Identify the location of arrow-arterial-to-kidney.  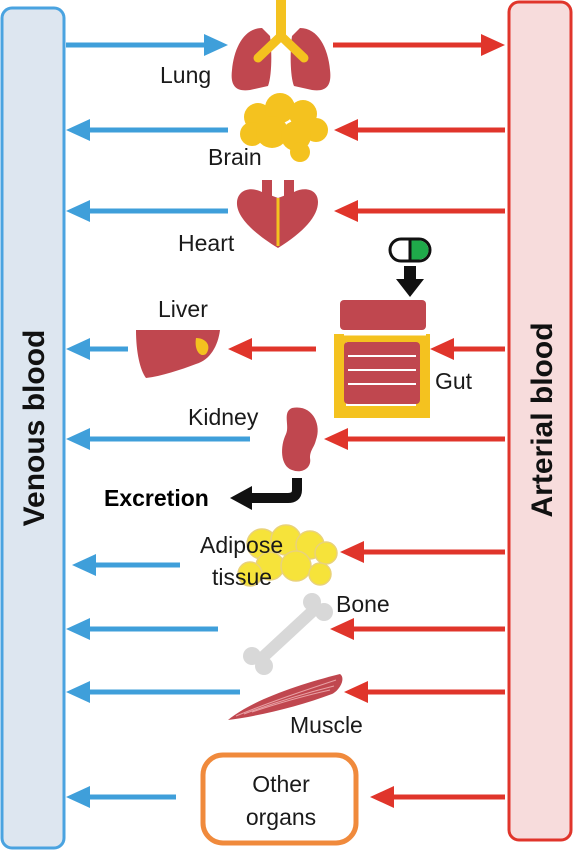
(414, 439).